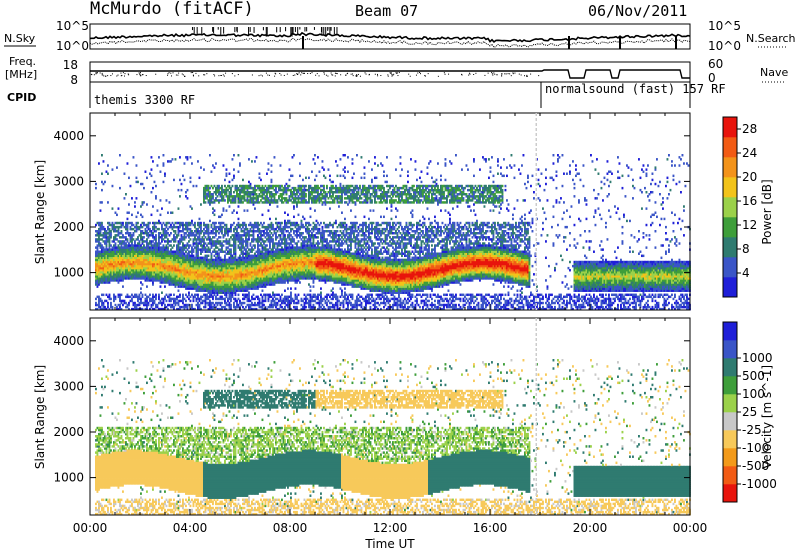  I want to click on freq-label-2: [MHz], so click(21, 74).